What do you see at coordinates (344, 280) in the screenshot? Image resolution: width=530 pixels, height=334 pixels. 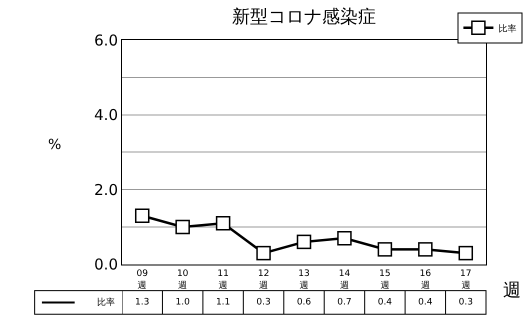 I see `x-tick-label: 14 週` at bounding box center [344, 280].